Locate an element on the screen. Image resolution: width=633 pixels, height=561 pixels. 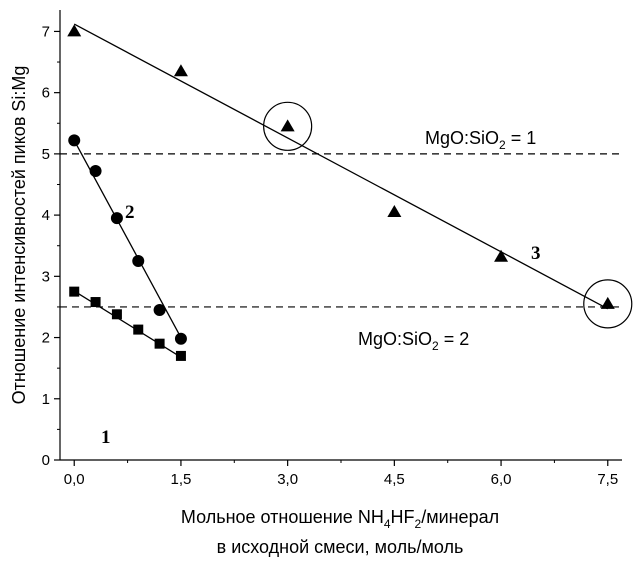
x-title-part-3: /минерал is located at coordinates (460, 517).